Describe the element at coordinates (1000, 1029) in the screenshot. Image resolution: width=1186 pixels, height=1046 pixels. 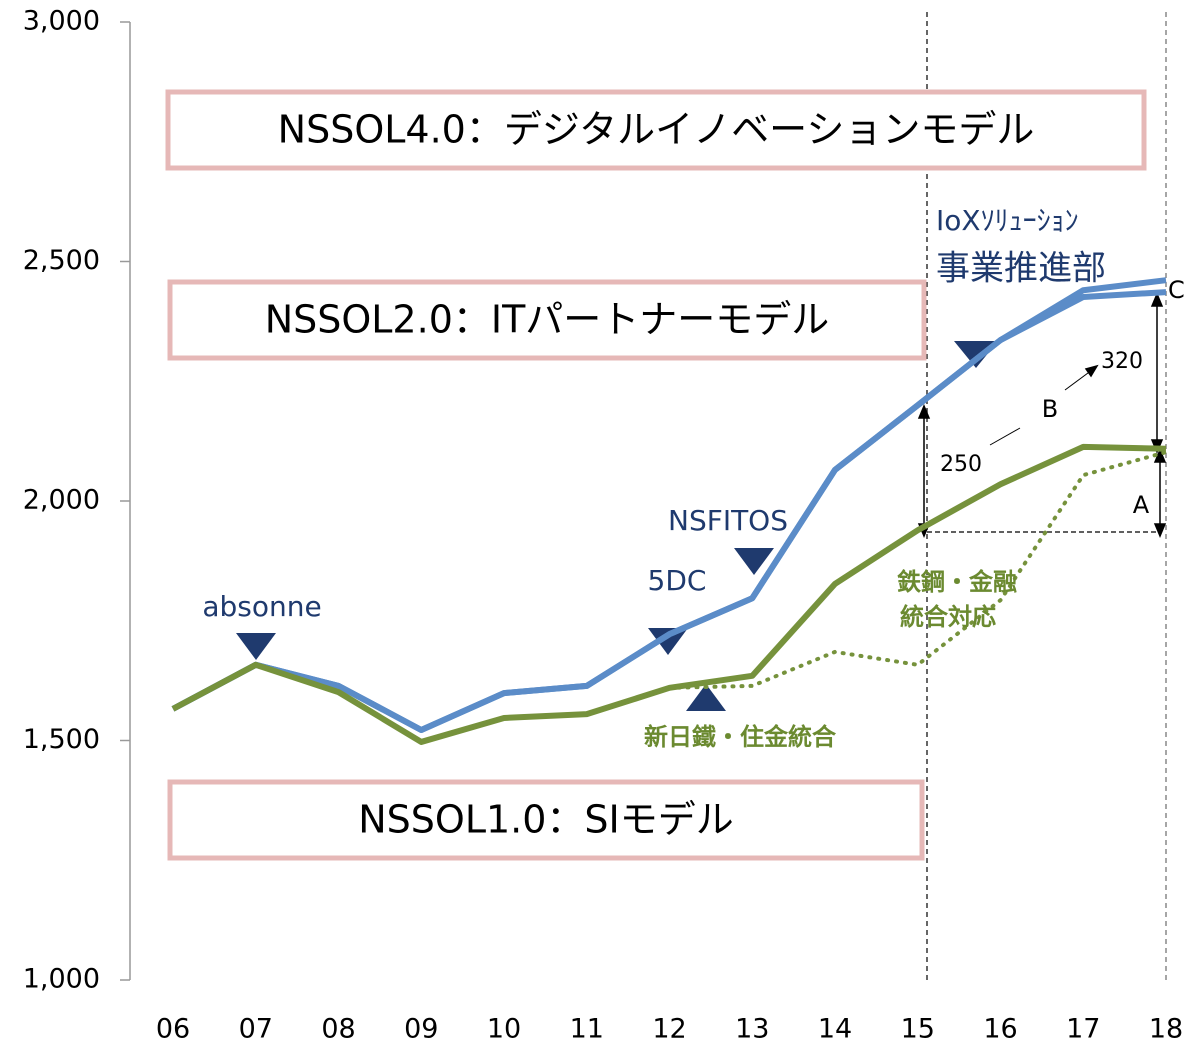
I see `x-tick-label: 16` at that location.